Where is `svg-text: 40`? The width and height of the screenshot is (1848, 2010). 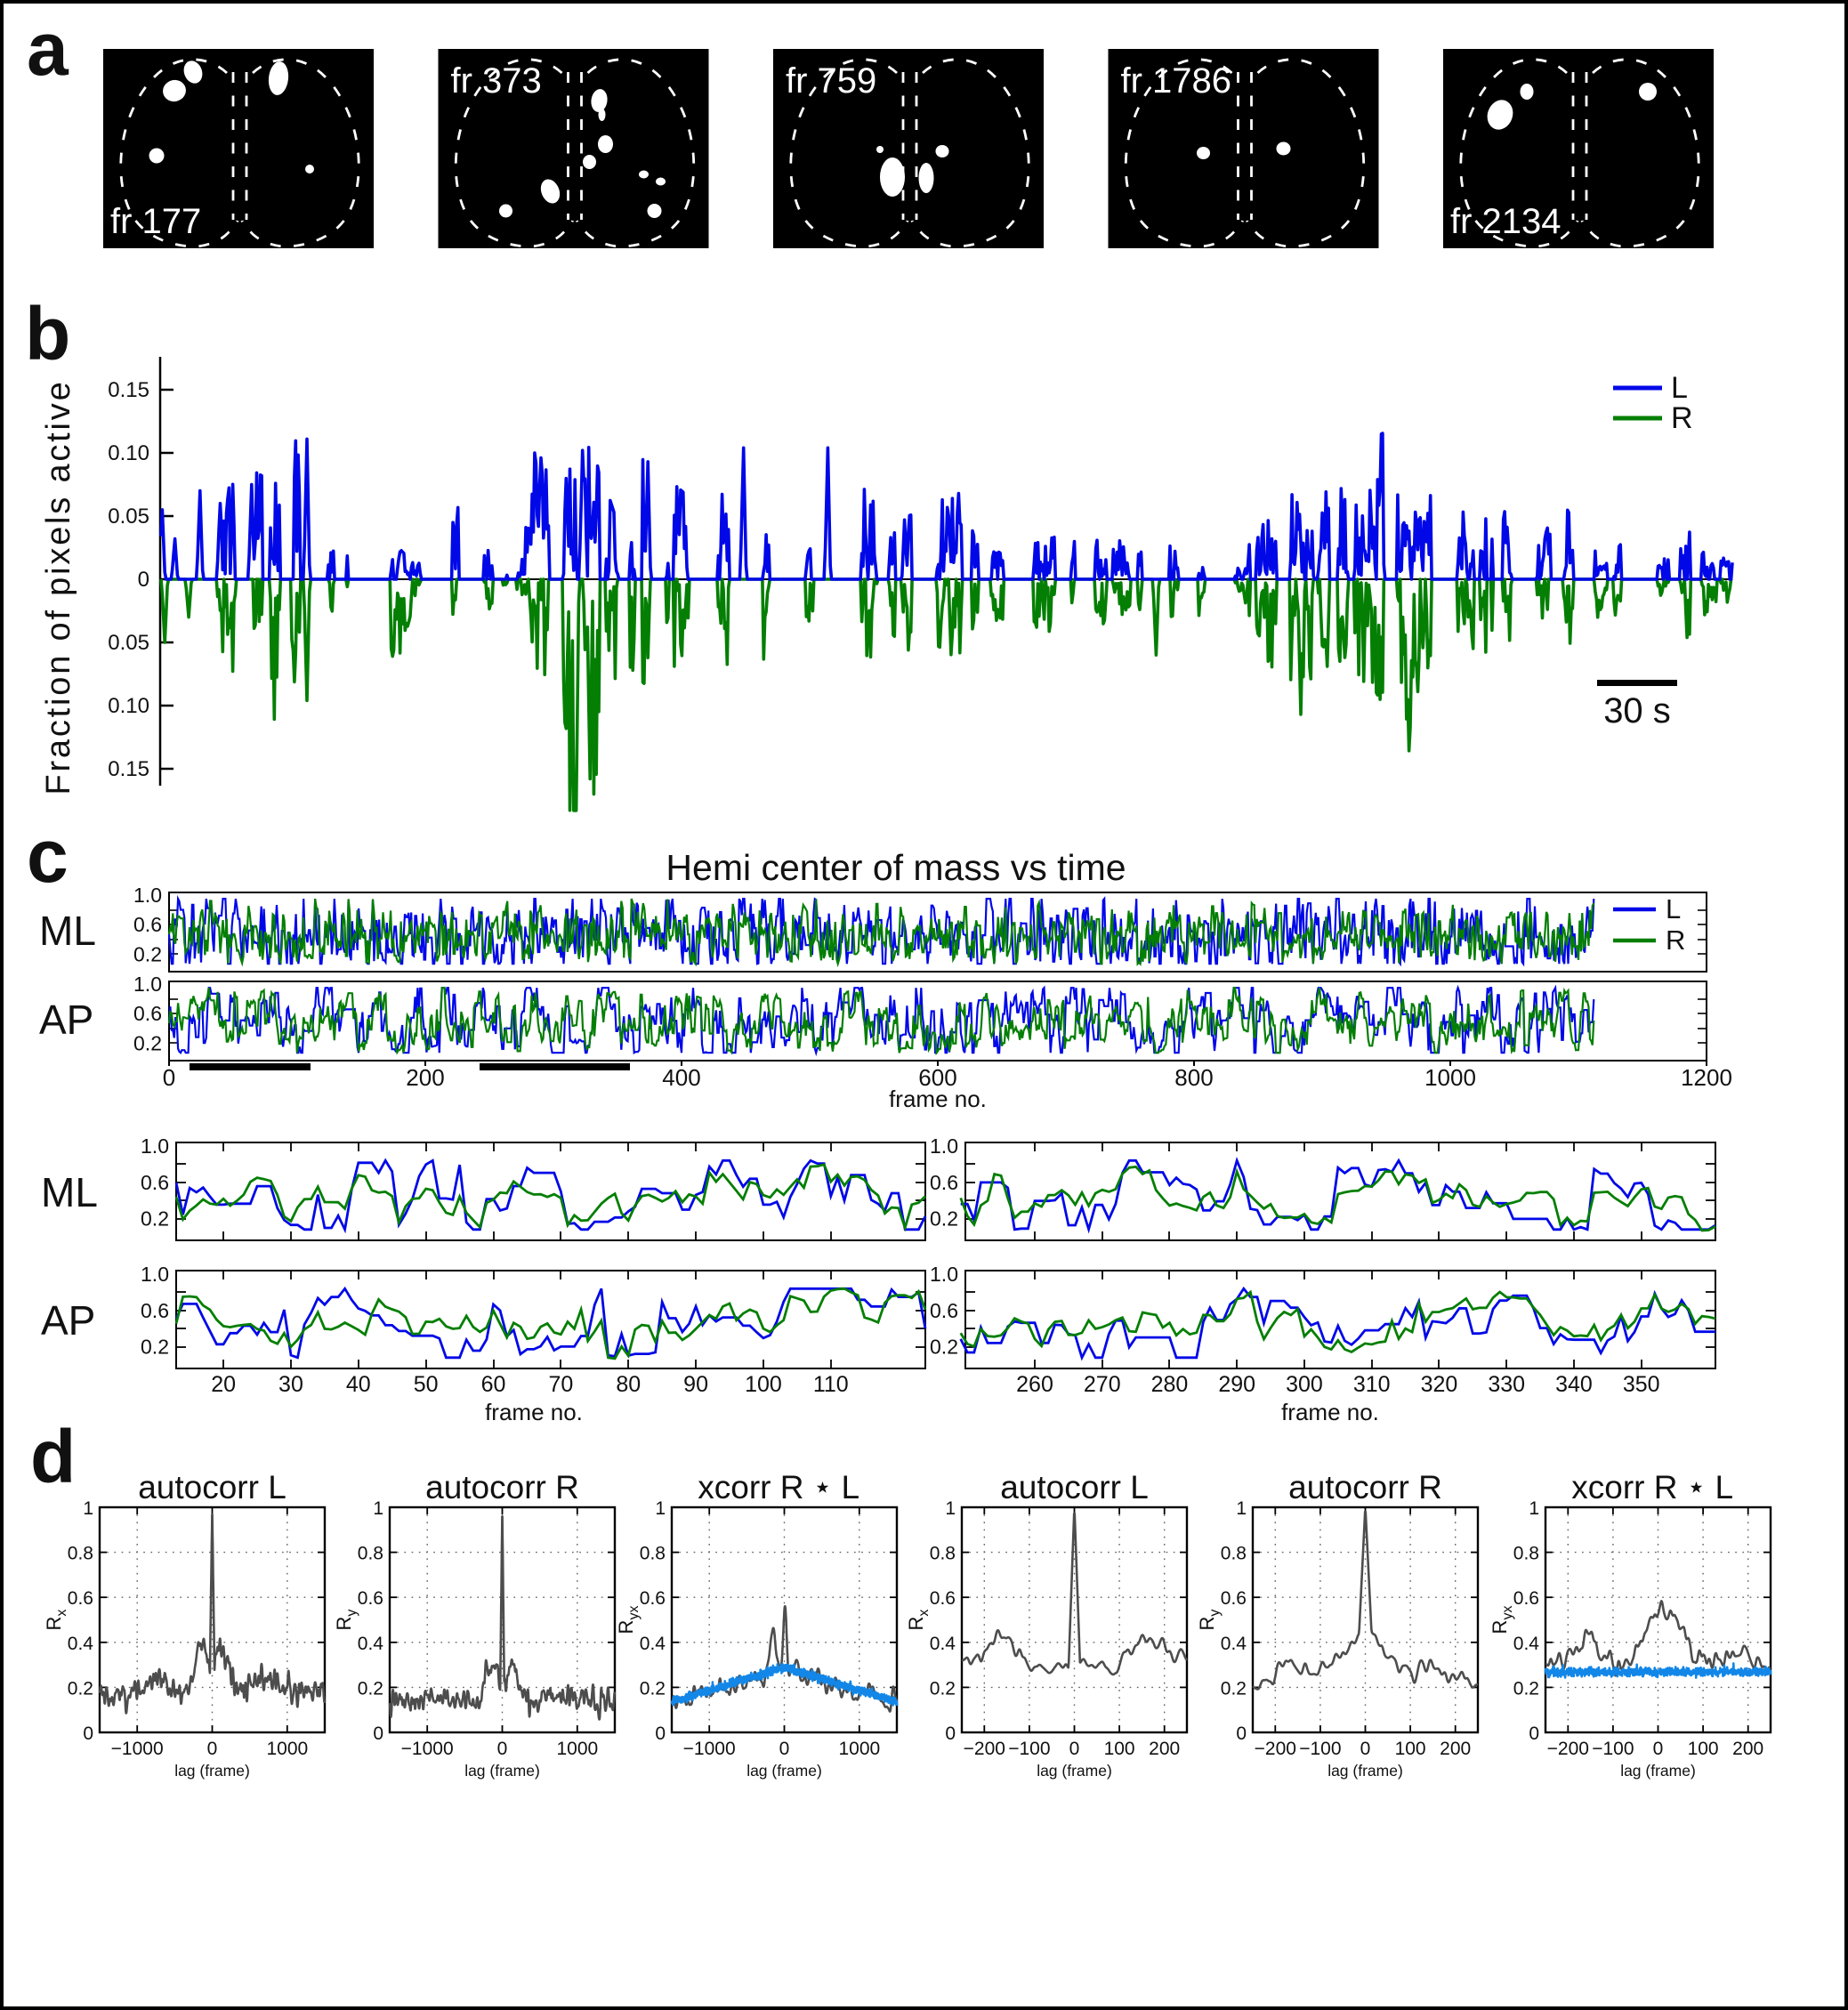
svg-text: 40 is located at coordinates (359, 1384).